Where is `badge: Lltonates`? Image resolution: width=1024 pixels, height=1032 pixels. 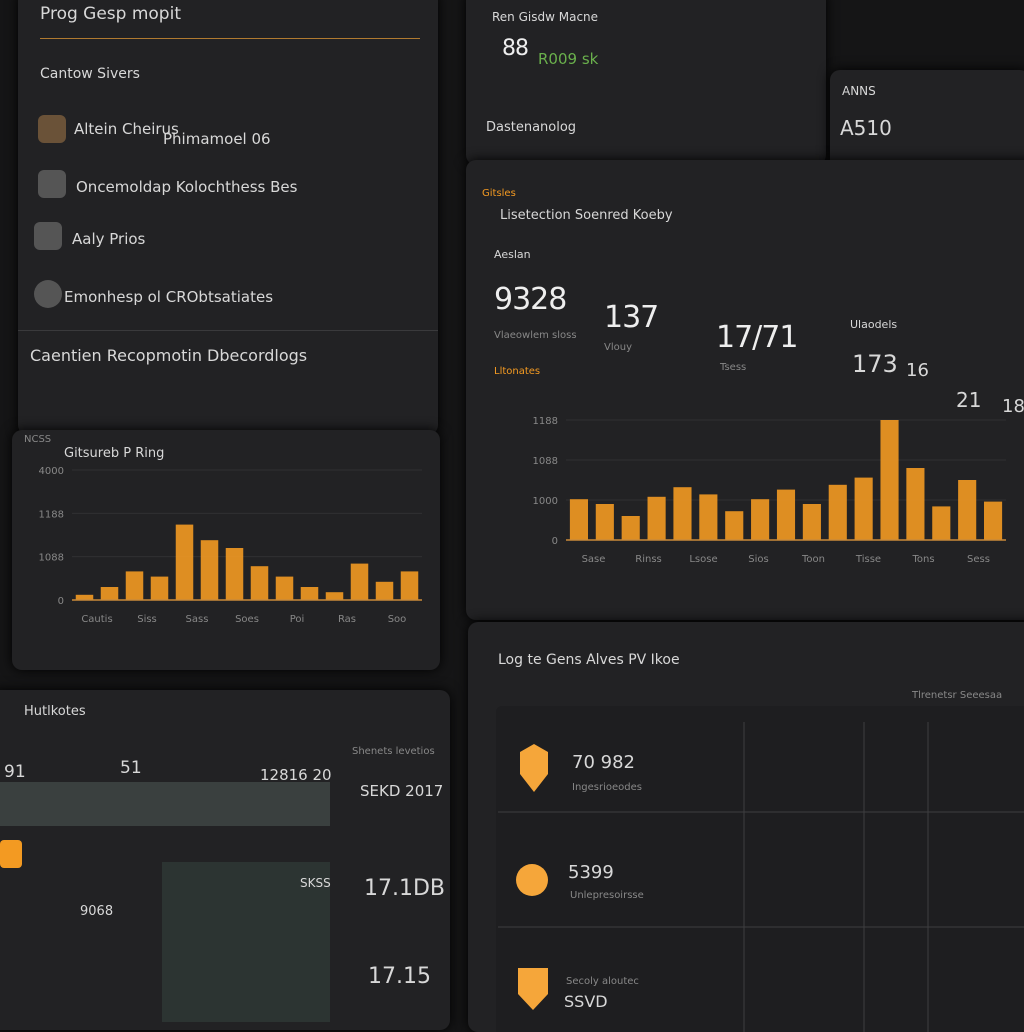
badge: Lltonates is located at coordinates (517, 371).